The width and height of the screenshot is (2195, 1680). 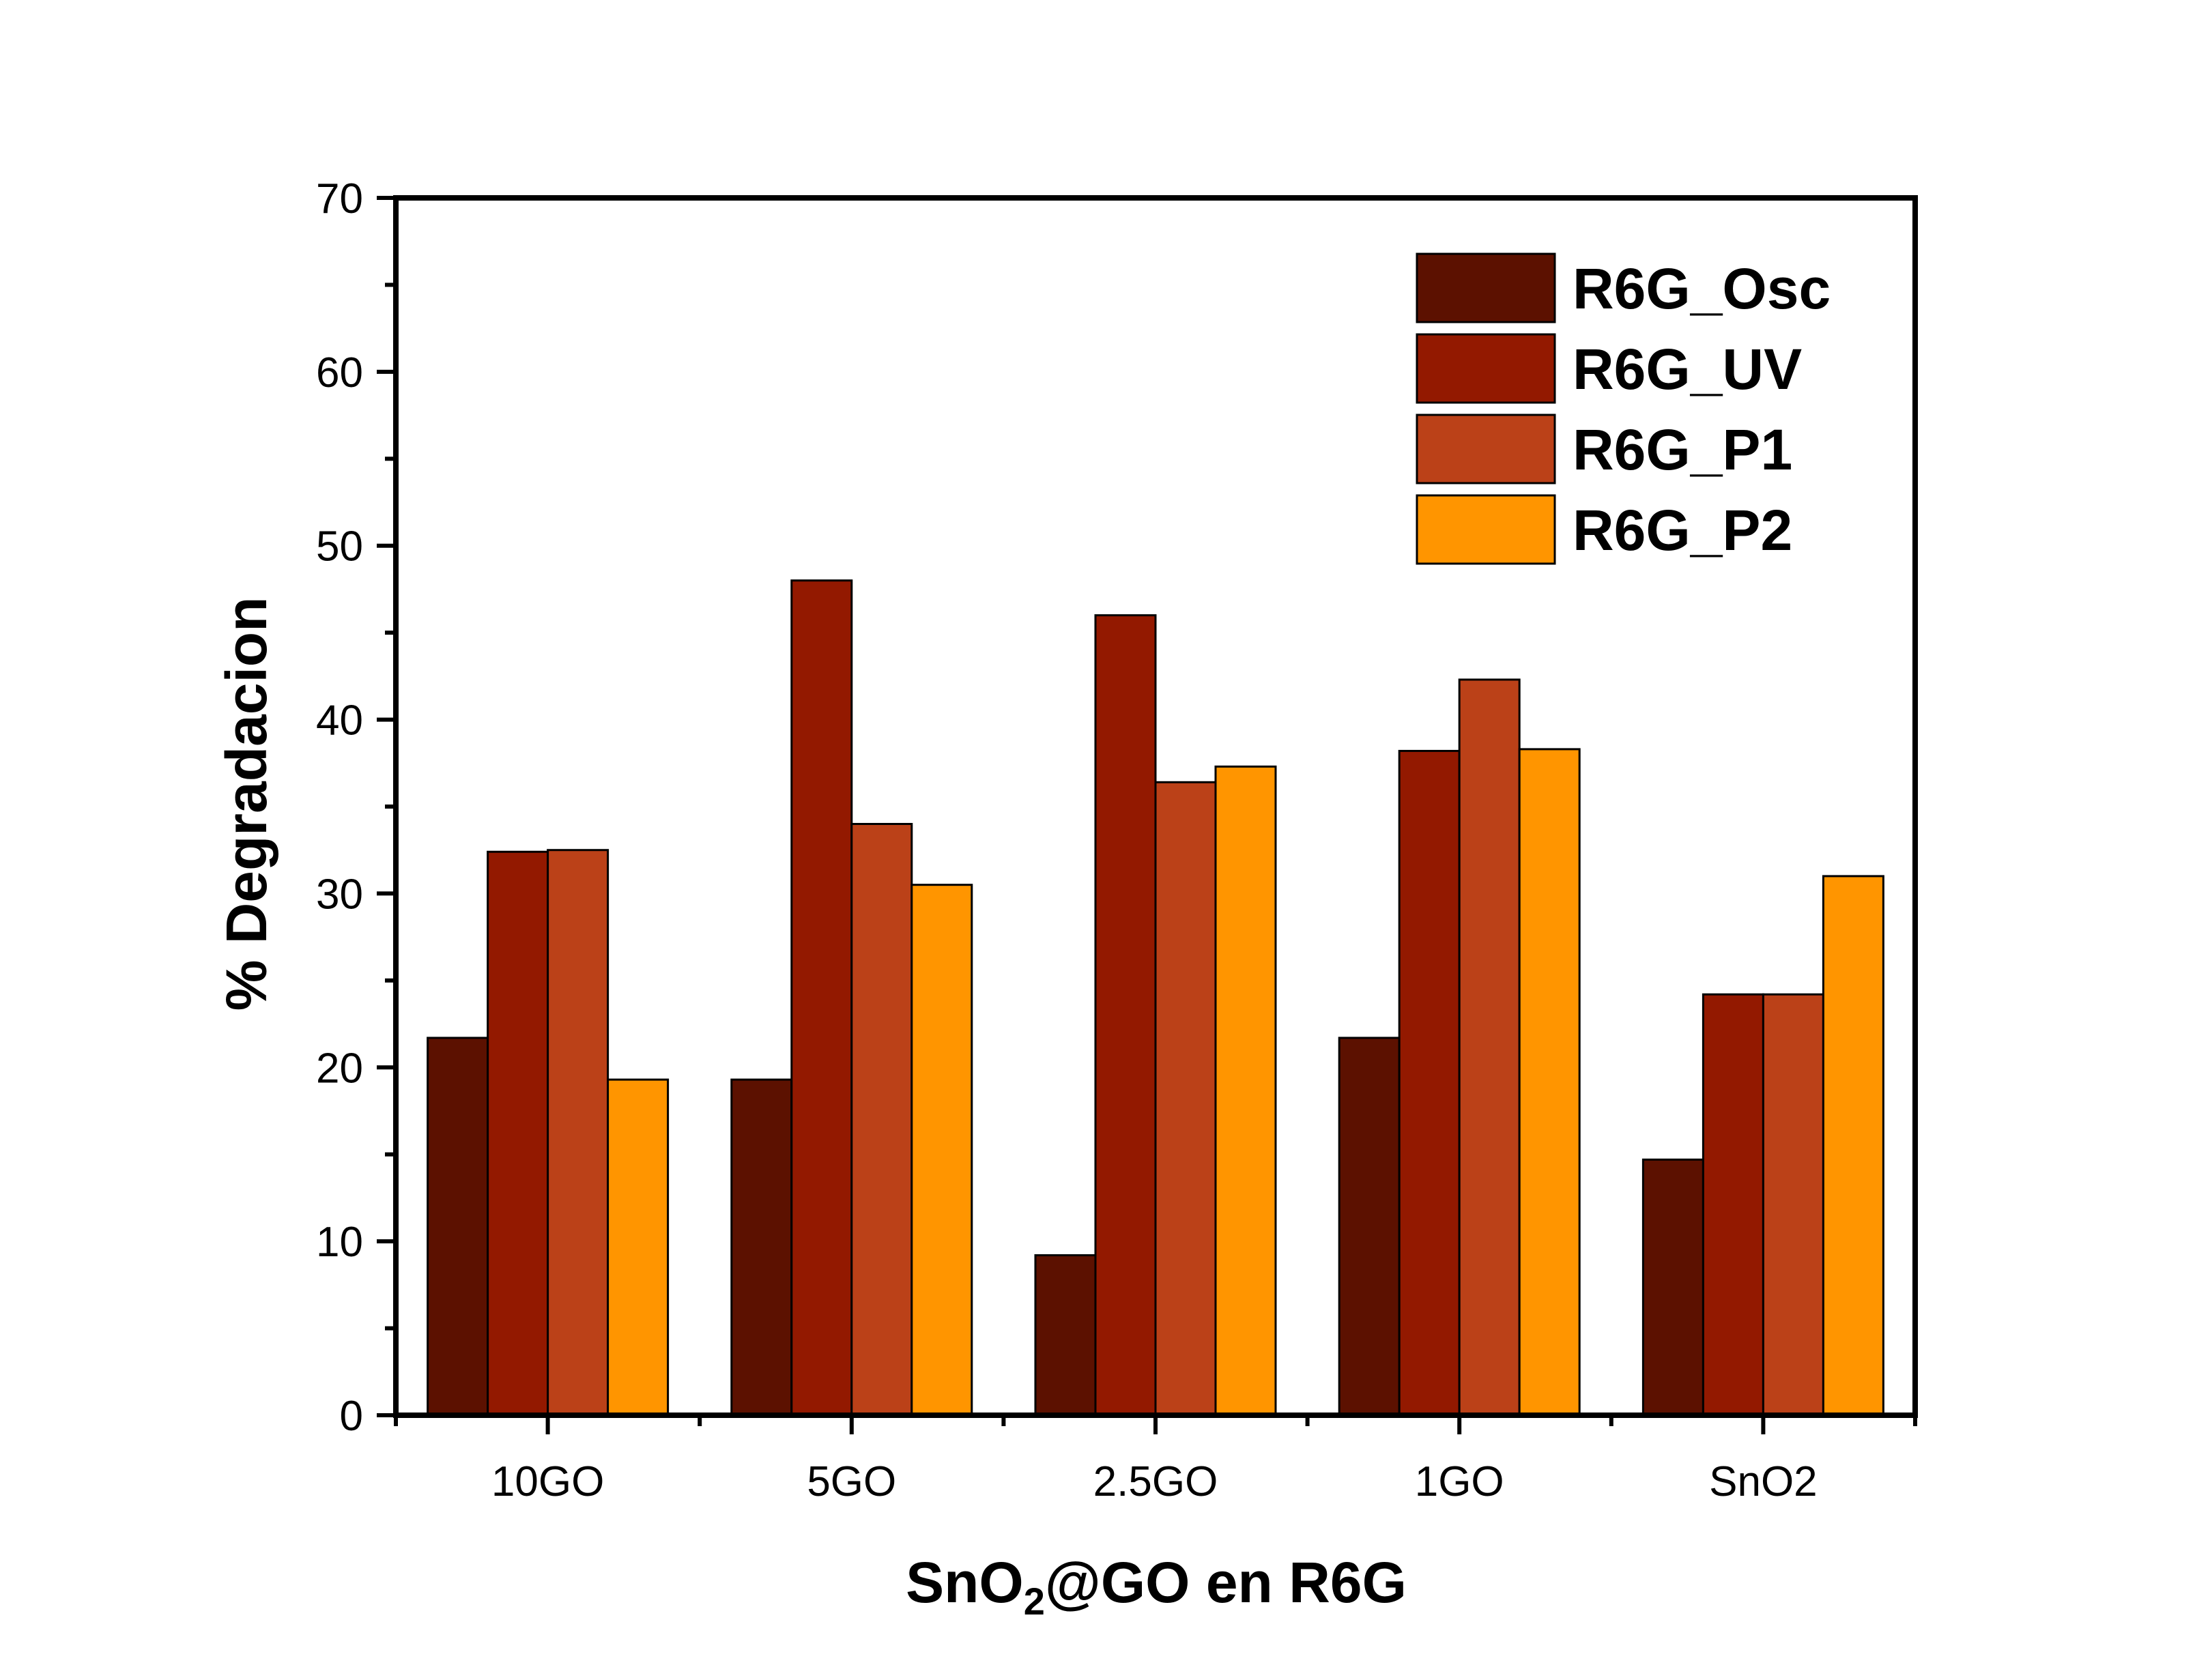 I want to click on legend-label-R6G_P2: R6G_P2, so click(x=1683, y=530).